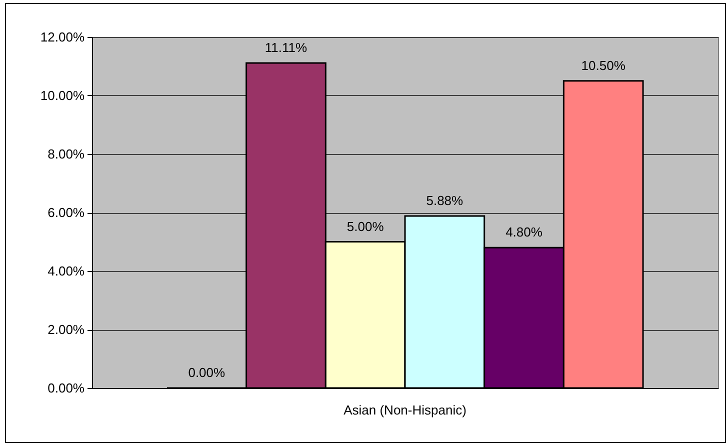 The height and width of the screenshot is (447, 728). I want to click on y-tick-label: 6.00%, so click(66, 212).